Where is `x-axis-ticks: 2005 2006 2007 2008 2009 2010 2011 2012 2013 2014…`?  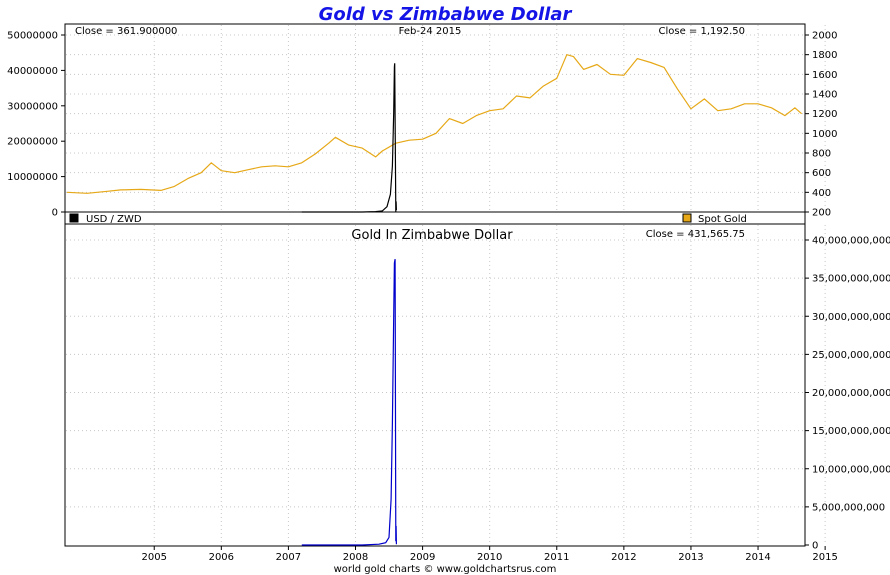
x-axis-ticks: 2005 2006 2007 2008 2009 2010 2011 2012 2013 2014… is located at coordinates (490, 554).